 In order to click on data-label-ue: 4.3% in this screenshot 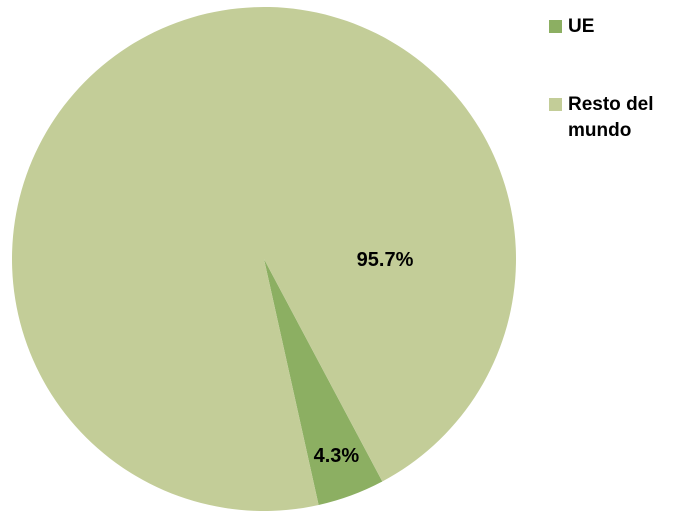, I will do `click(337, 456)`.